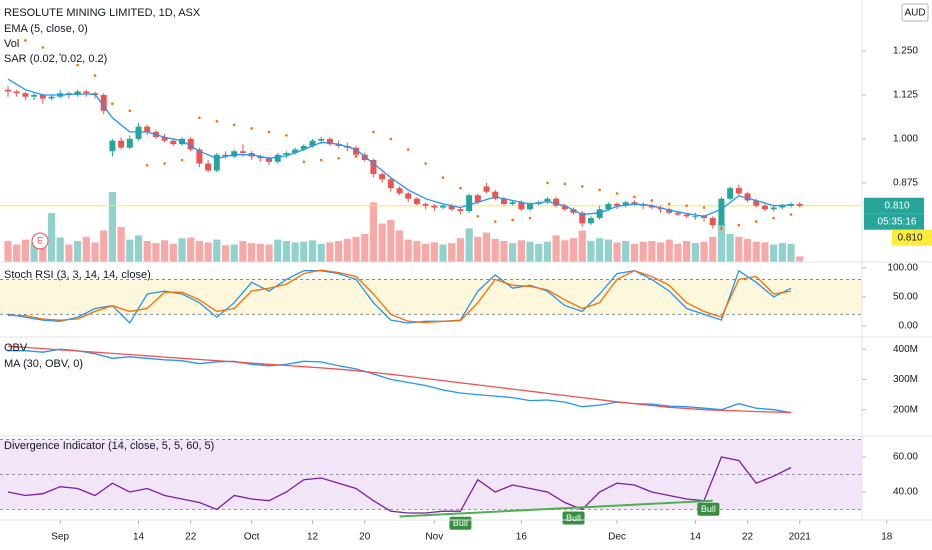  Describe the element at coordinates (46, 29) in the screenshot. I see `indicator-name: EMA (5, close, 0)` at that location.